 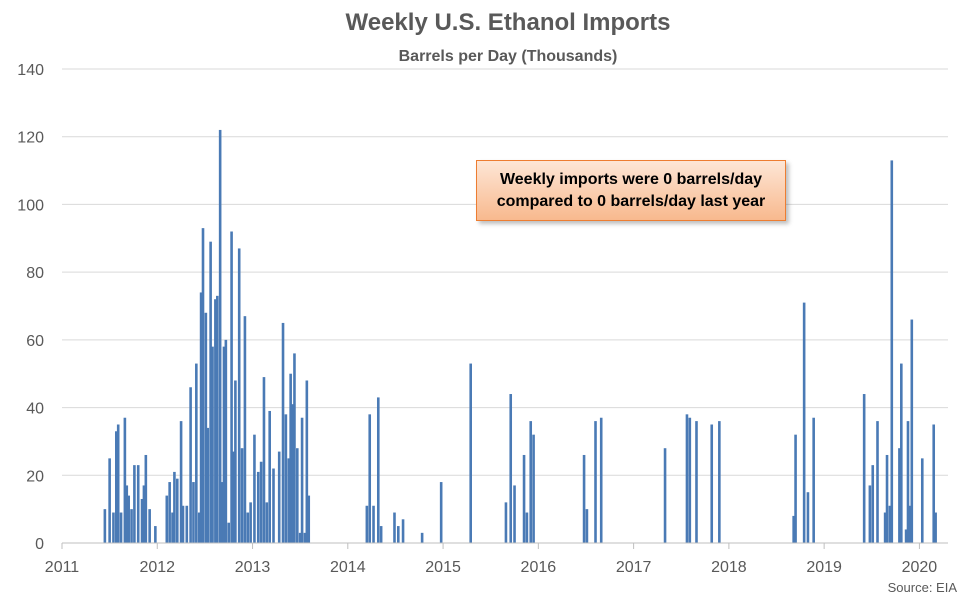 I want to click on x-tick-label: 2020, so click(x=920, y=567).